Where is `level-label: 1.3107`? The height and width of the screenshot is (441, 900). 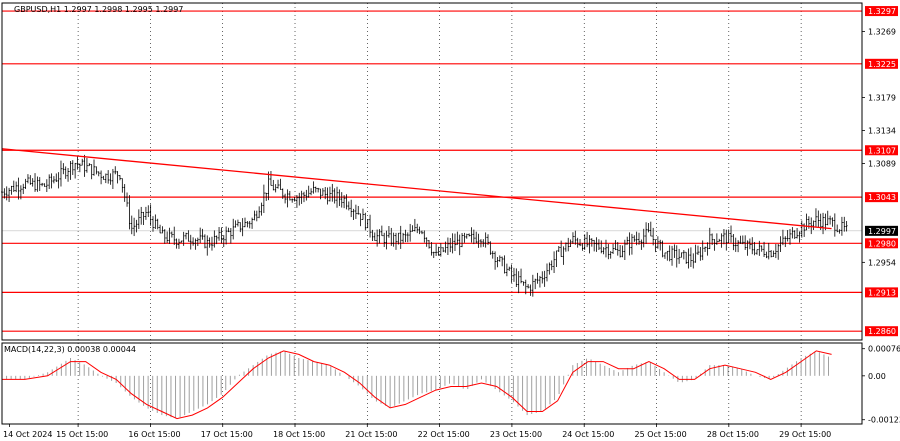
level-label: 1.3107 is located at coordinates (882, 150).